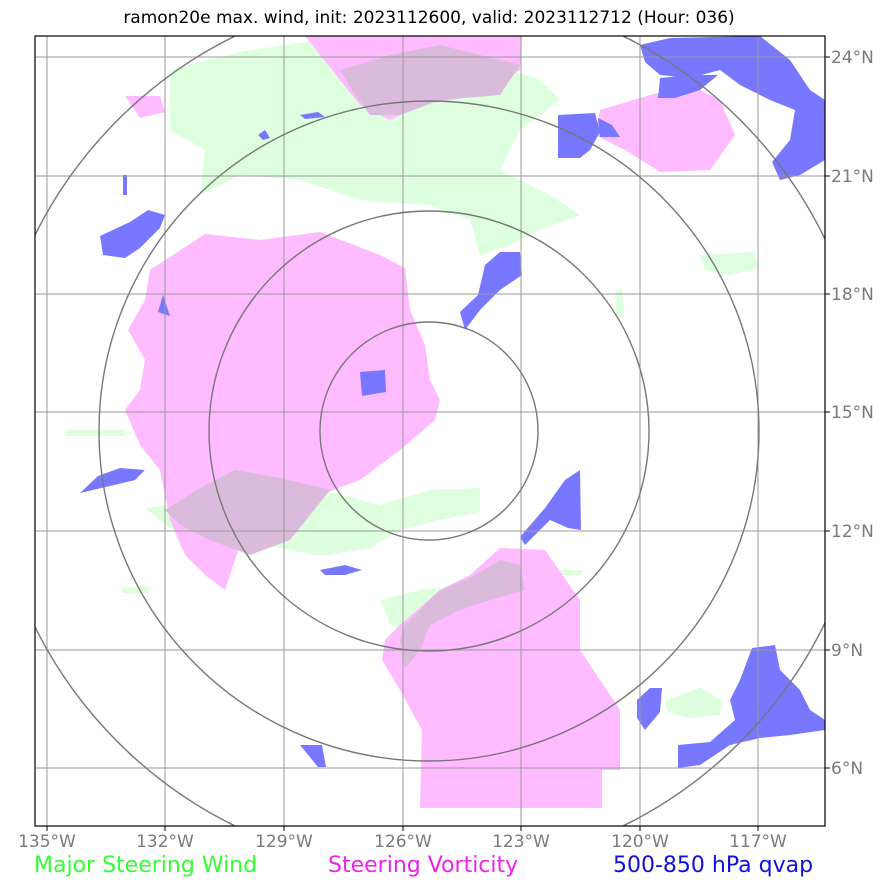  Describe the element at coordinates (713, 865) in the screenshot. I see `legend-qvap: 500-850 hPa qvap` at that location.